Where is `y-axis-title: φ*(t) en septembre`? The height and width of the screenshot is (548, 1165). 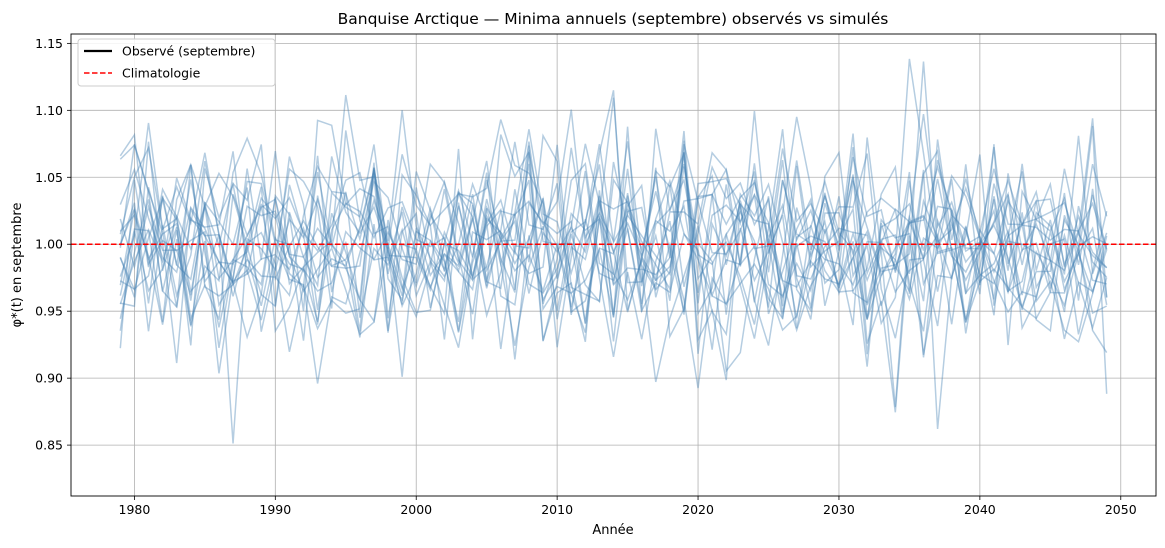
y-axis-title: φ*(t) en septembre is located at coordinates (17, 265).